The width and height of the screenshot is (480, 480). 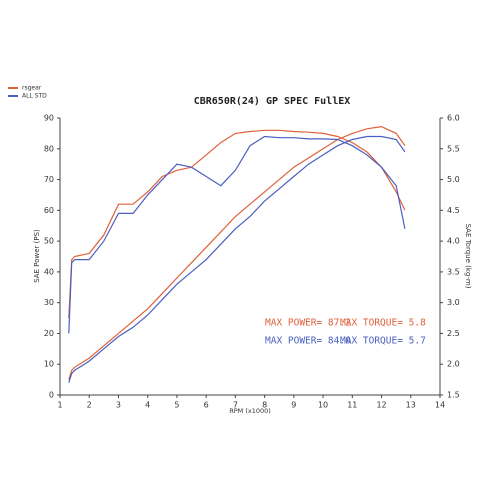 What do you see at coordinates (308, 341) in the screenshot?
I see `max-power-annotation: MAX POWER= 84.0` at bounding box center [308, 341].